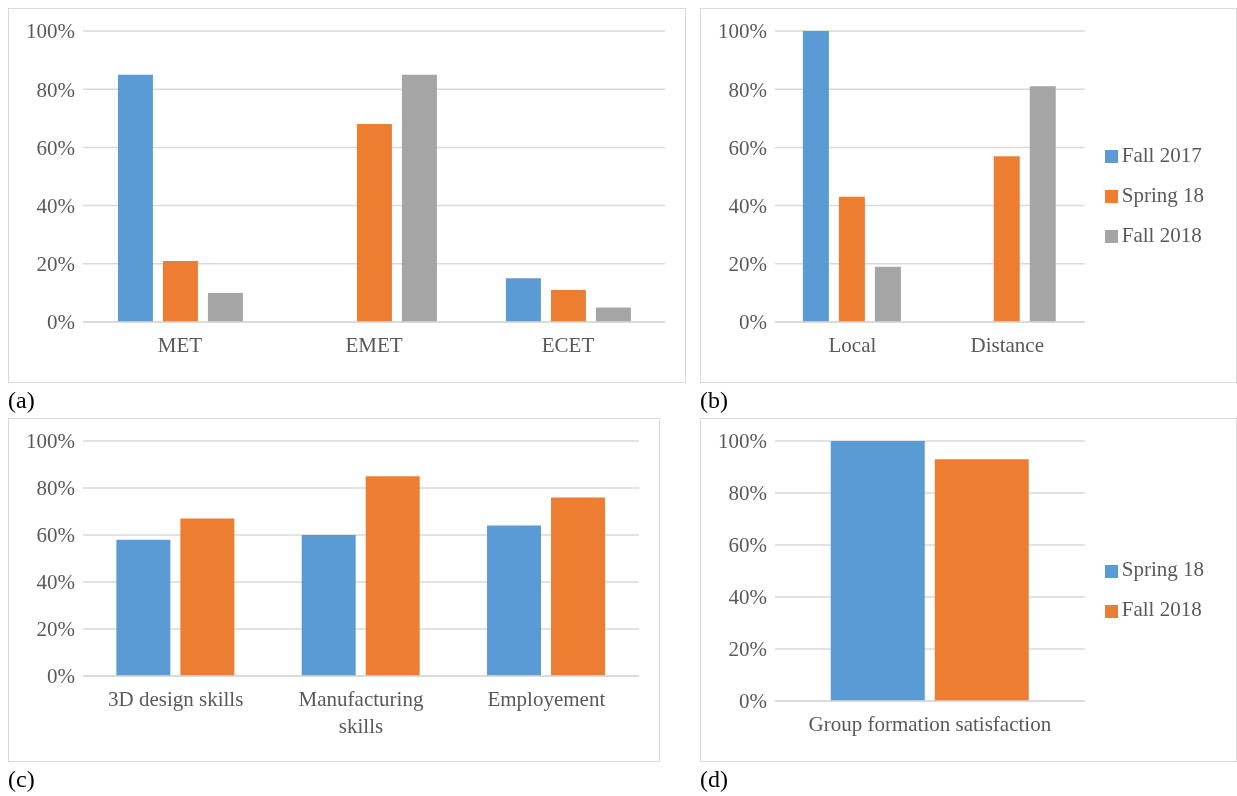  What do you see at coordinates (546, 699) in the screenshot?
I see `x-tick-label: Employement` at bounding box center [546, 699].